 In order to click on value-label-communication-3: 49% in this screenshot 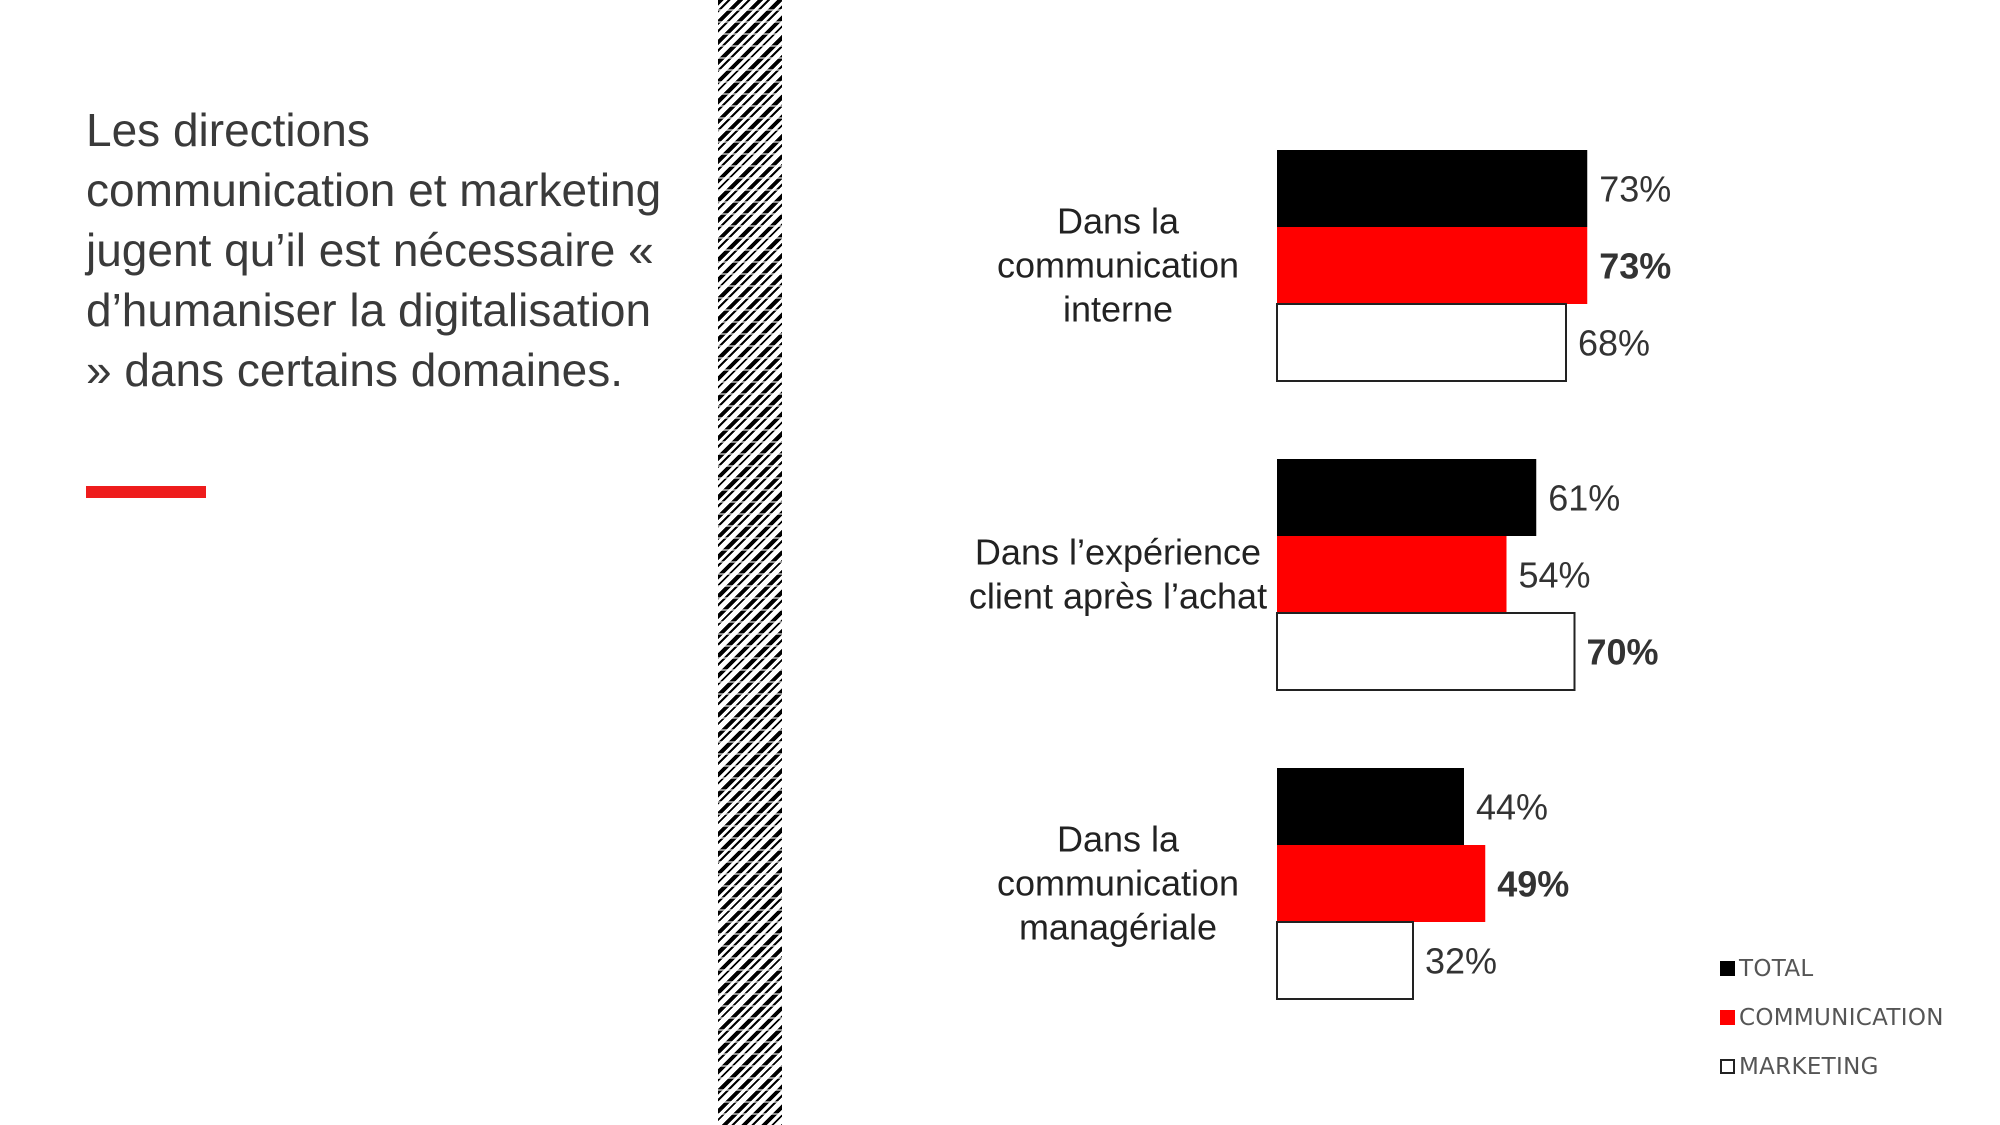, I will do `click(1533, 884)`.